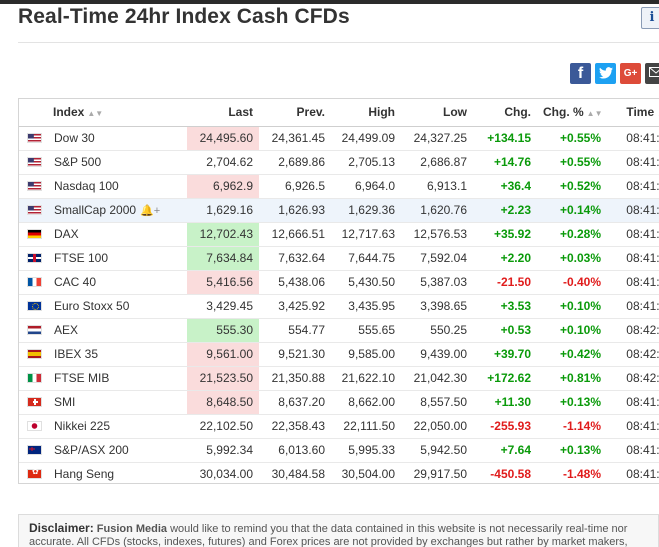 The width and height of the screenshot is (659, 547). I want to click on top-bar, so click(329, 2).